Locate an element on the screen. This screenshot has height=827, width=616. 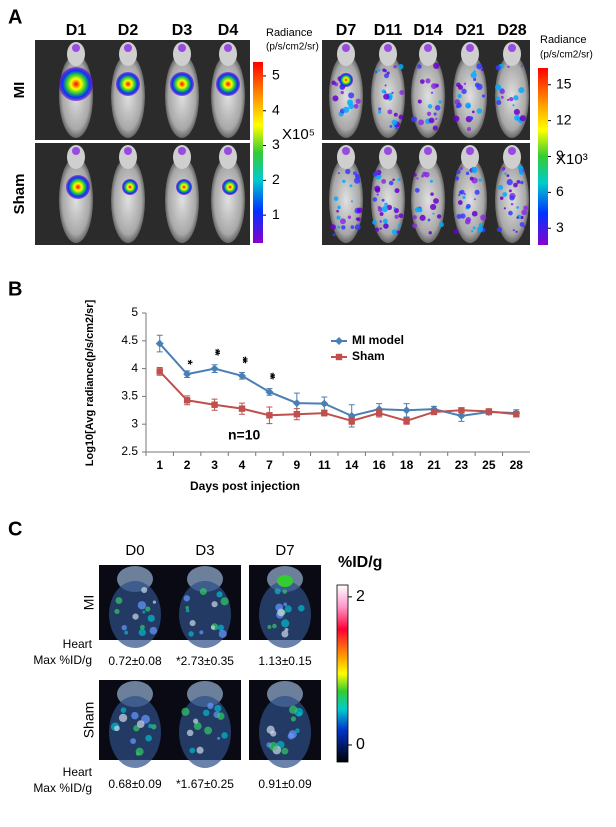
colorbar-tick-label: 3 is located at coordinates (560, 227).